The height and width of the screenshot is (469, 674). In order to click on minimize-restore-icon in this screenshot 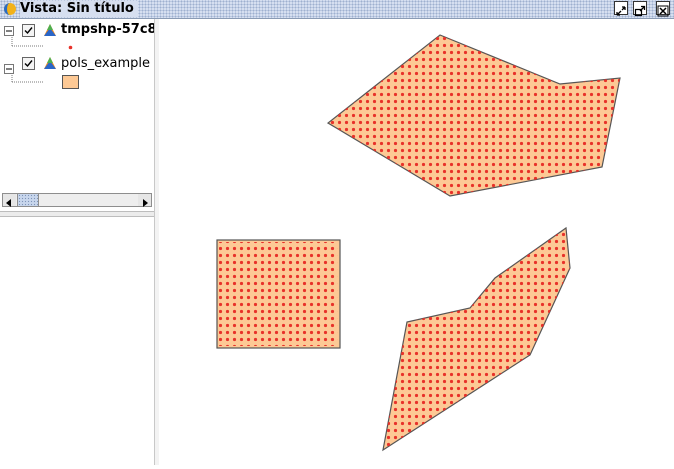, I will do `click(621, 8)`.